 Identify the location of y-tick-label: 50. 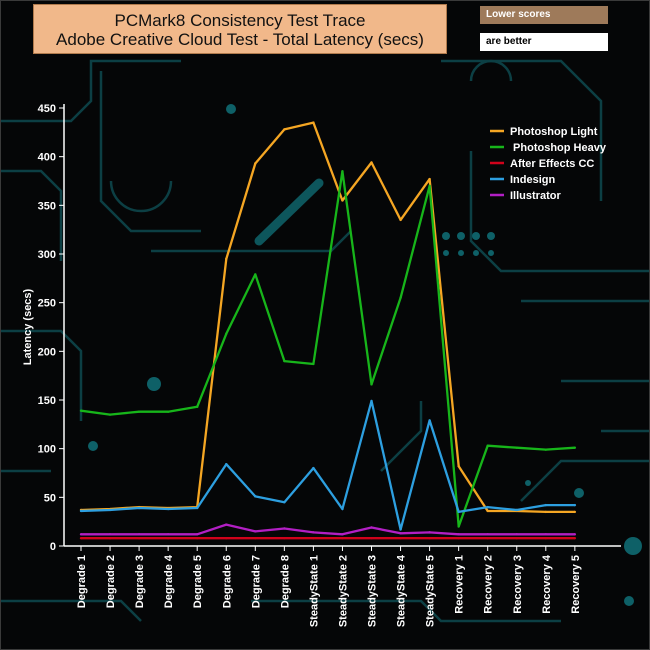
(50, 498).